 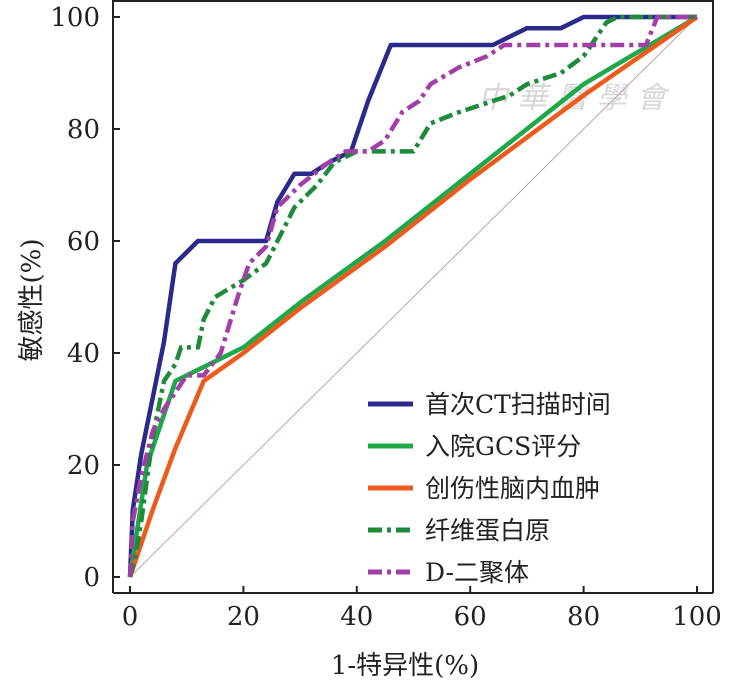 I want to click on y-tick-label: 100, so click(x=75, y=18).